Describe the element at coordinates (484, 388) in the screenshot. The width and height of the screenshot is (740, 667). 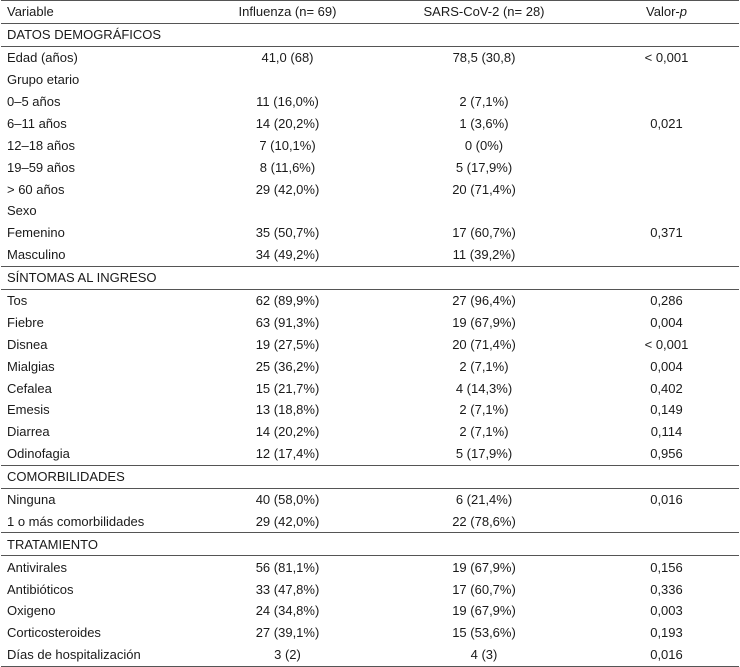
I see `sars-cov-2-value: 4 (14,3%)` at that location.